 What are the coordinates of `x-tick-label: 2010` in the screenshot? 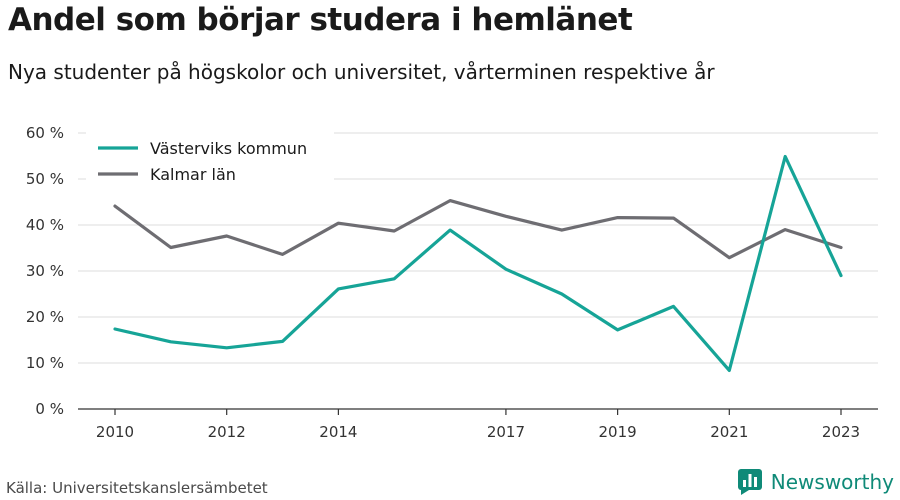 It's located at (115, 432).